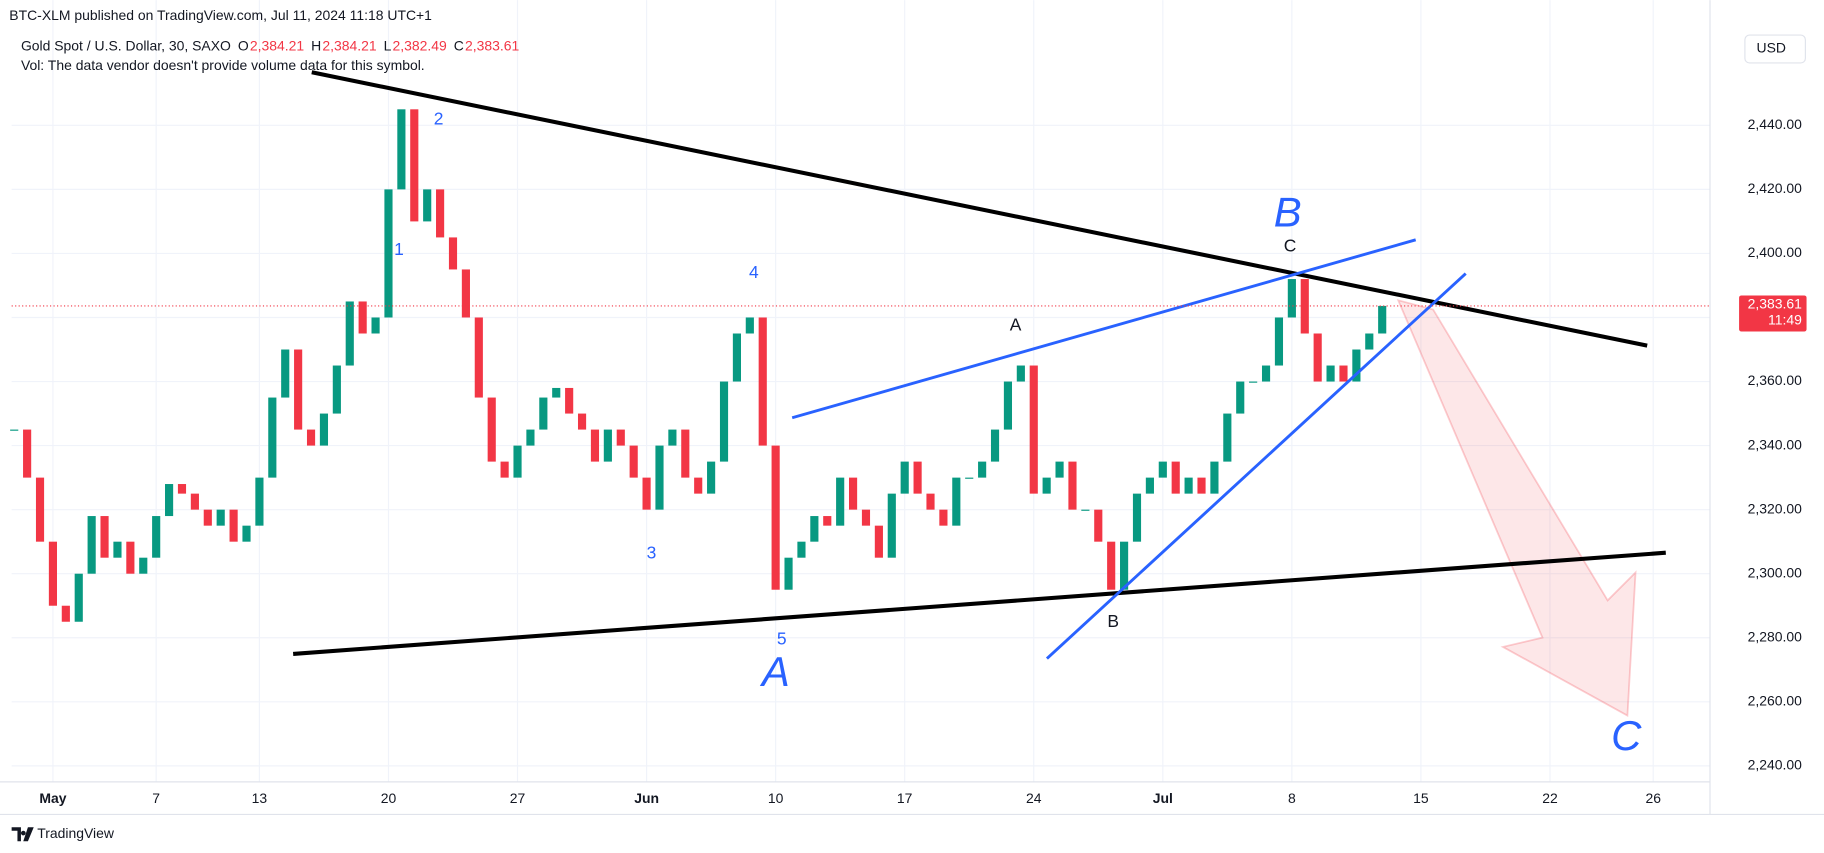 The width and height of the screenshot is (1824, 853). Describe the element at coordinates (1626, 735) in the screenshot. I see `wave-big-label: C` at that location.